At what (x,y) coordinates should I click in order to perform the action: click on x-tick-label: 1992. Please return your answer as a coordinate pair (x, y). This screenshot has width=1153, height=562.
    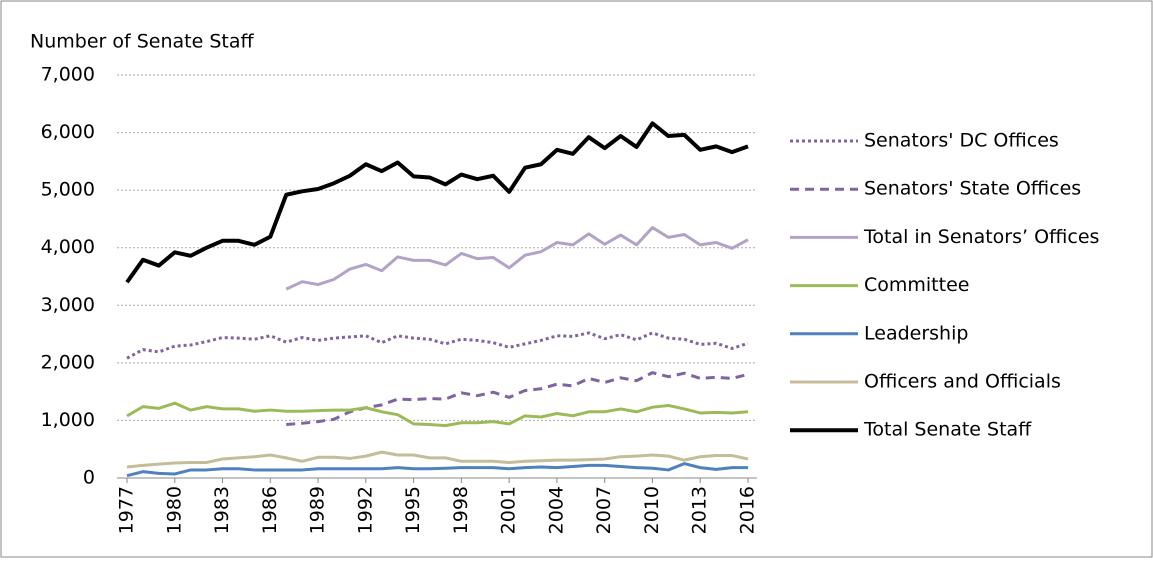
    Looking at the image, I should click on (365, 510).